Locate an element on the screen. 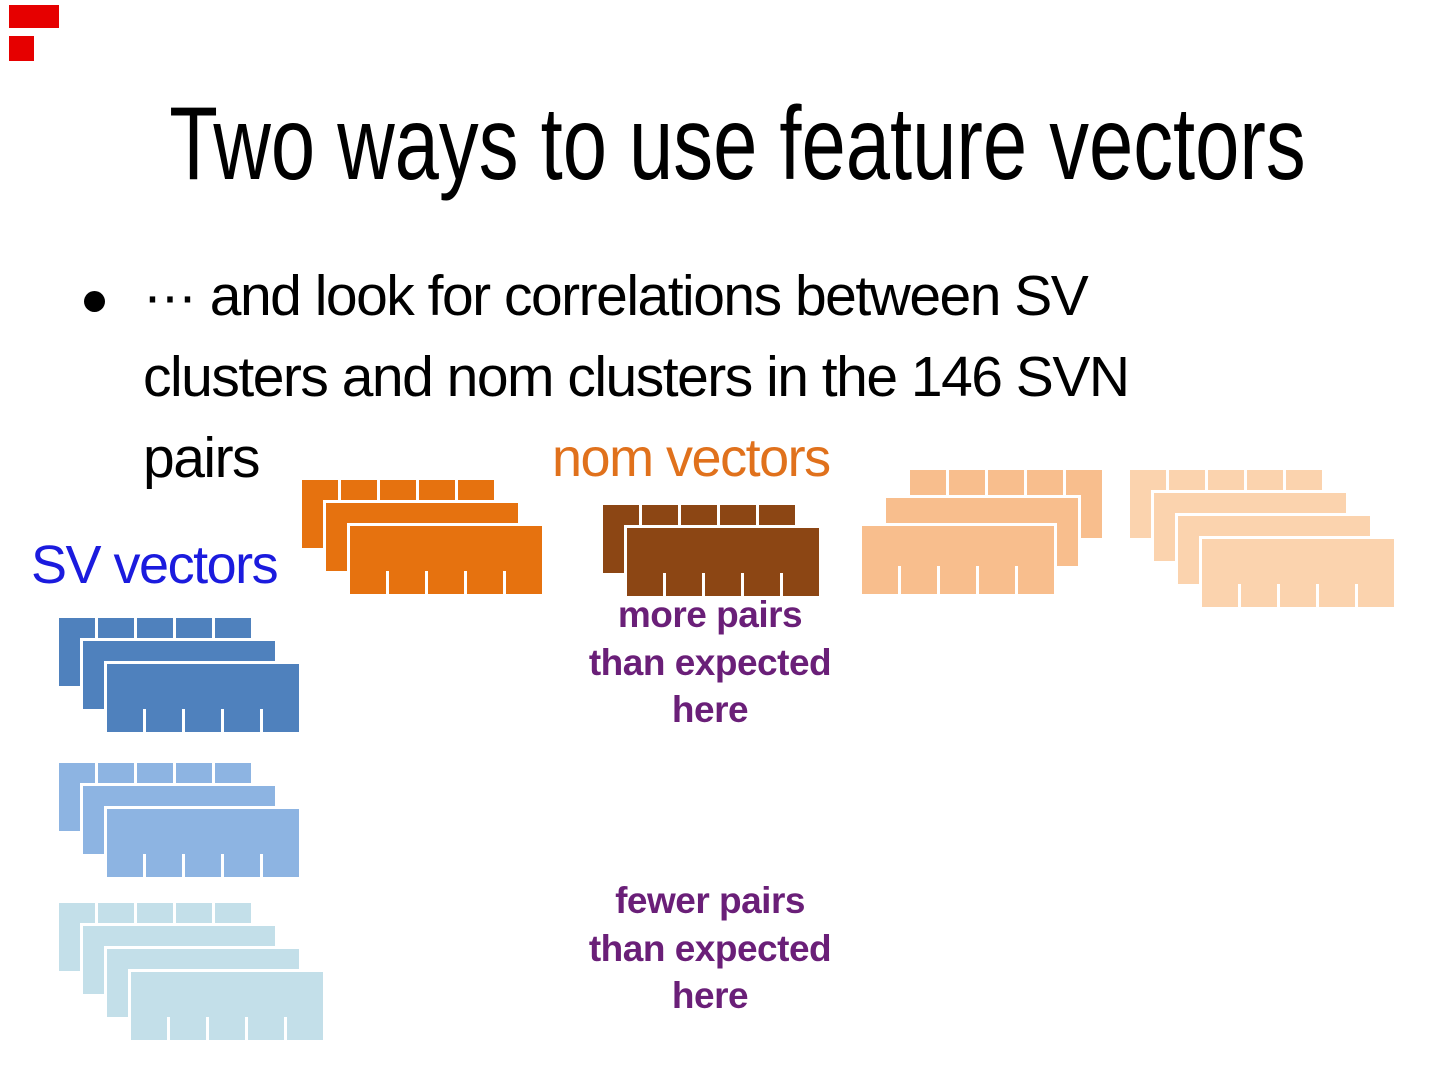  nom-cluster-peach-card is located at coordinates (958, 560).